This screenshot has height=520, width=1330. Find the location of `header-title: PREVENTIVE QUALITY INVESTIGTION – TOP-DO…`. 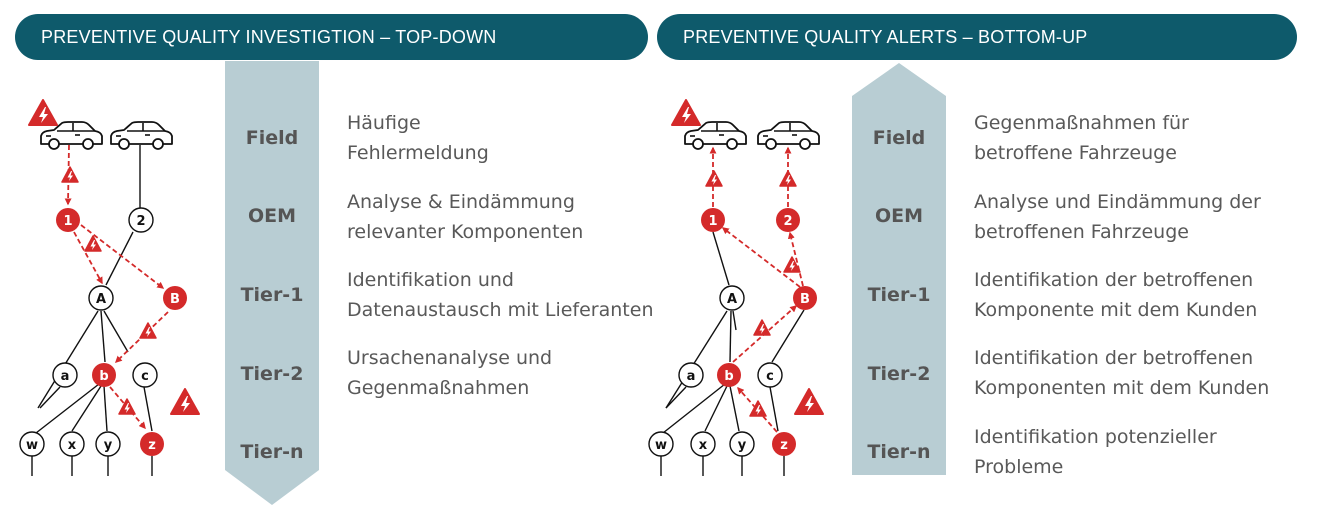

header-title: PREVENTIVE QUALITY INVESTIGTION – TOP-DO… is located at coordinates (269, 36).